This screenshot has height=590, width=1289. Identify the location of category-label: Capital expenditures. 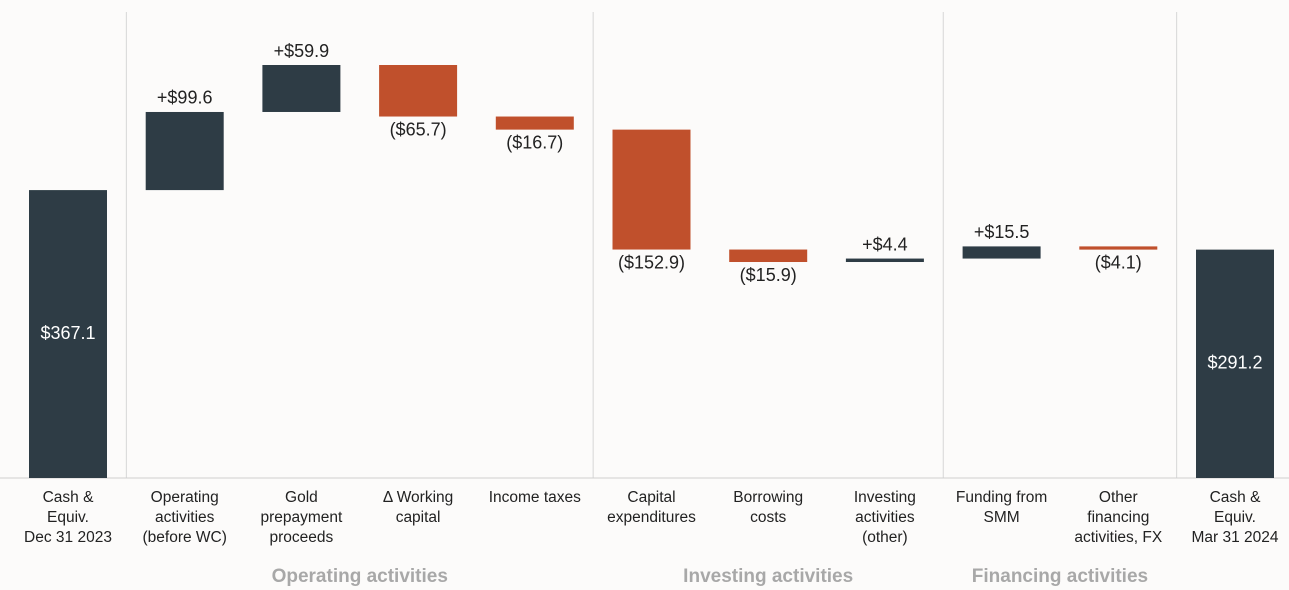
(651, 507).